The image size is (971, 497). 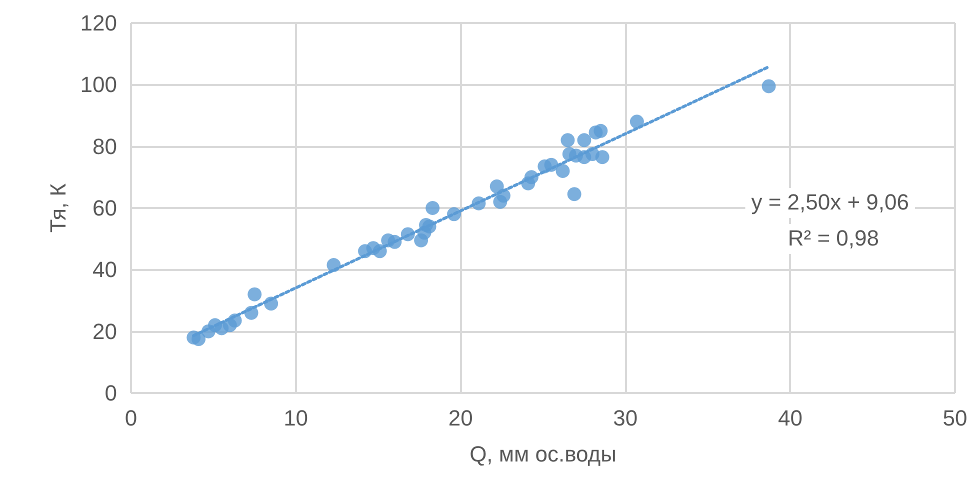 What do you see at coordinates (110, 393) in the screenshot?
I see `y-tick-label: 0` at bounding box center [110, 393].